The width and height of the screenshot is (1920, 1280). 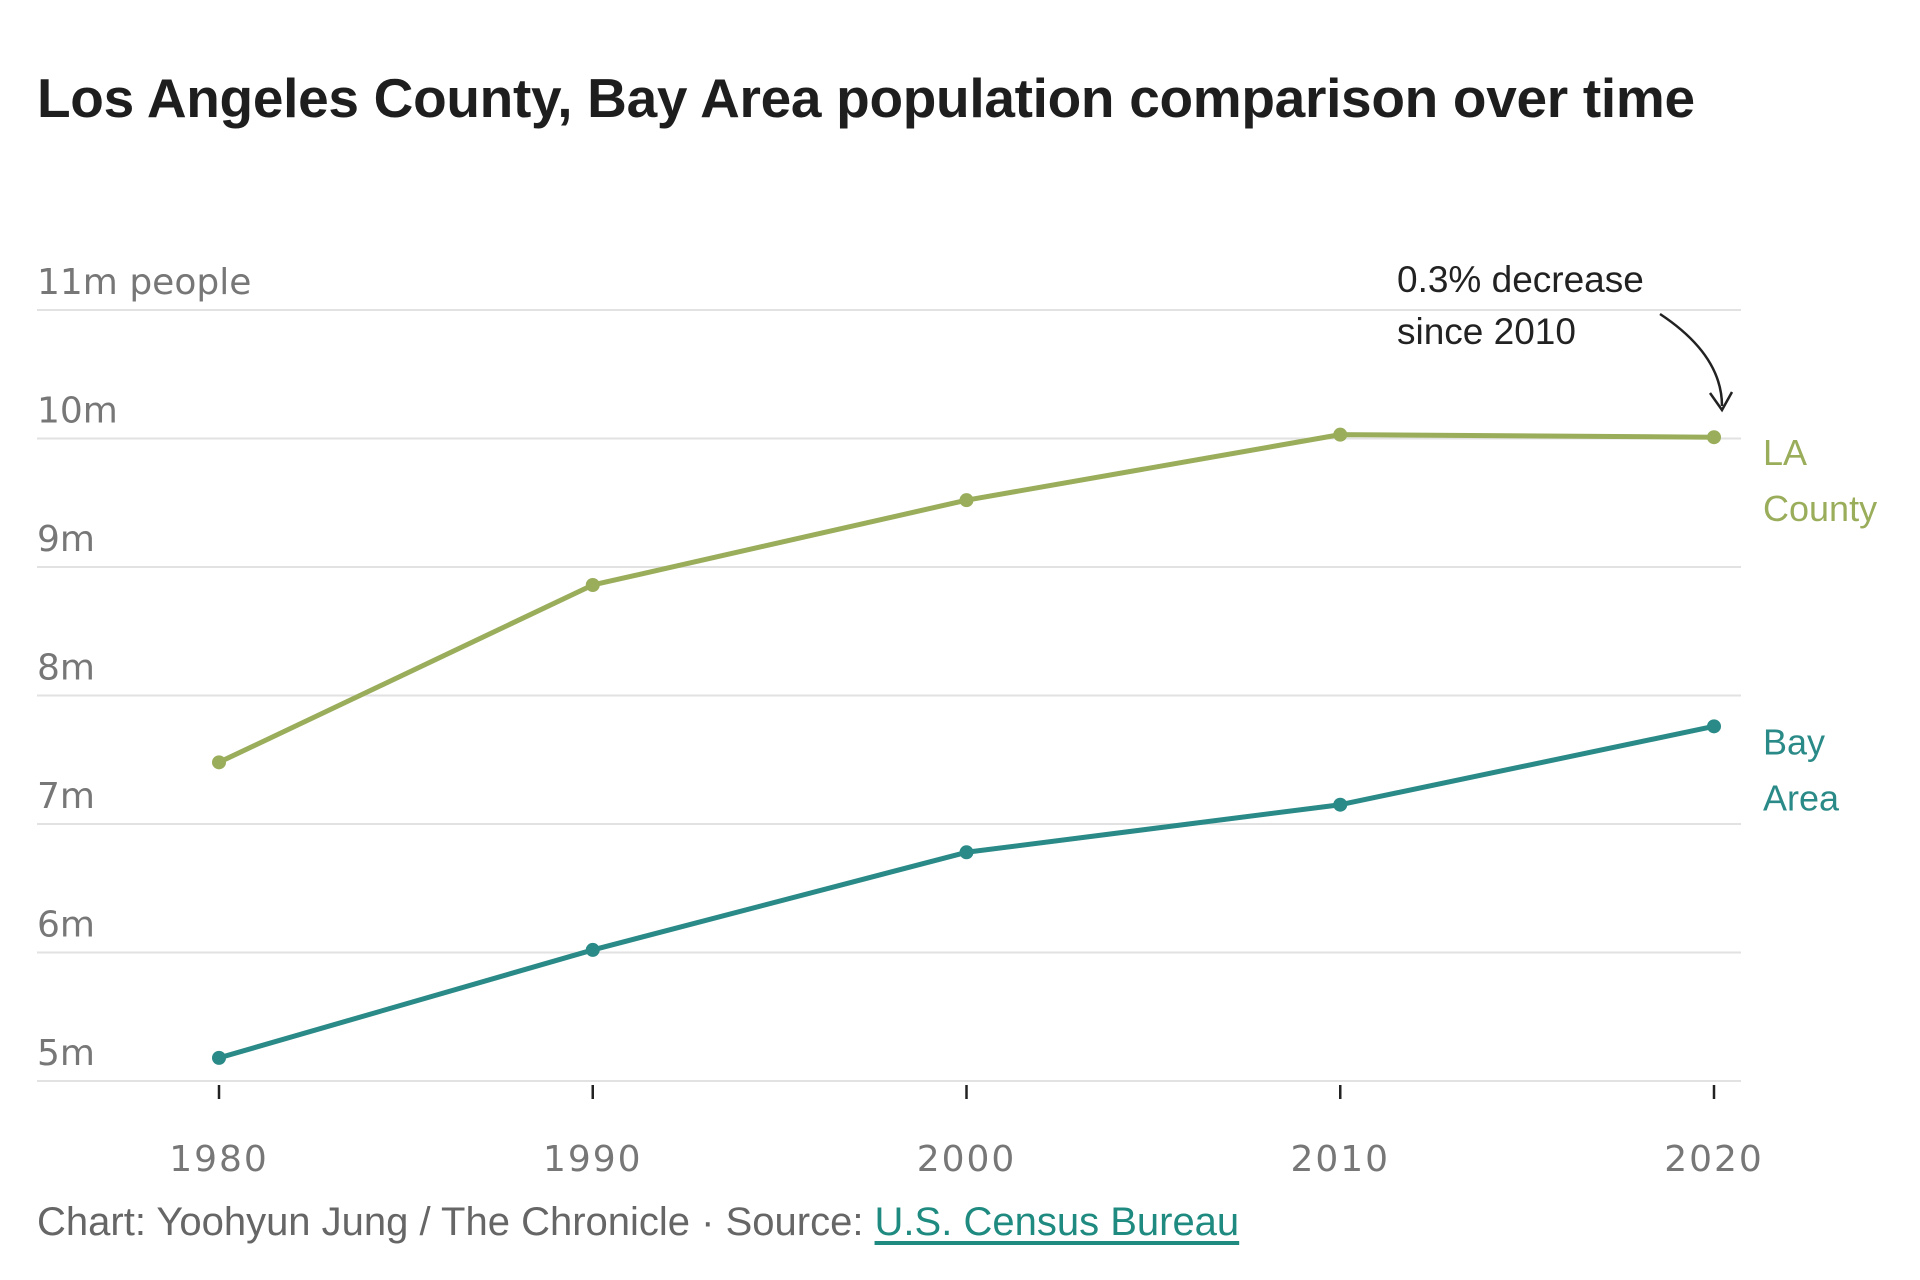 I want to click on annotation-text: since 2010, so click(x=1486, y=331).